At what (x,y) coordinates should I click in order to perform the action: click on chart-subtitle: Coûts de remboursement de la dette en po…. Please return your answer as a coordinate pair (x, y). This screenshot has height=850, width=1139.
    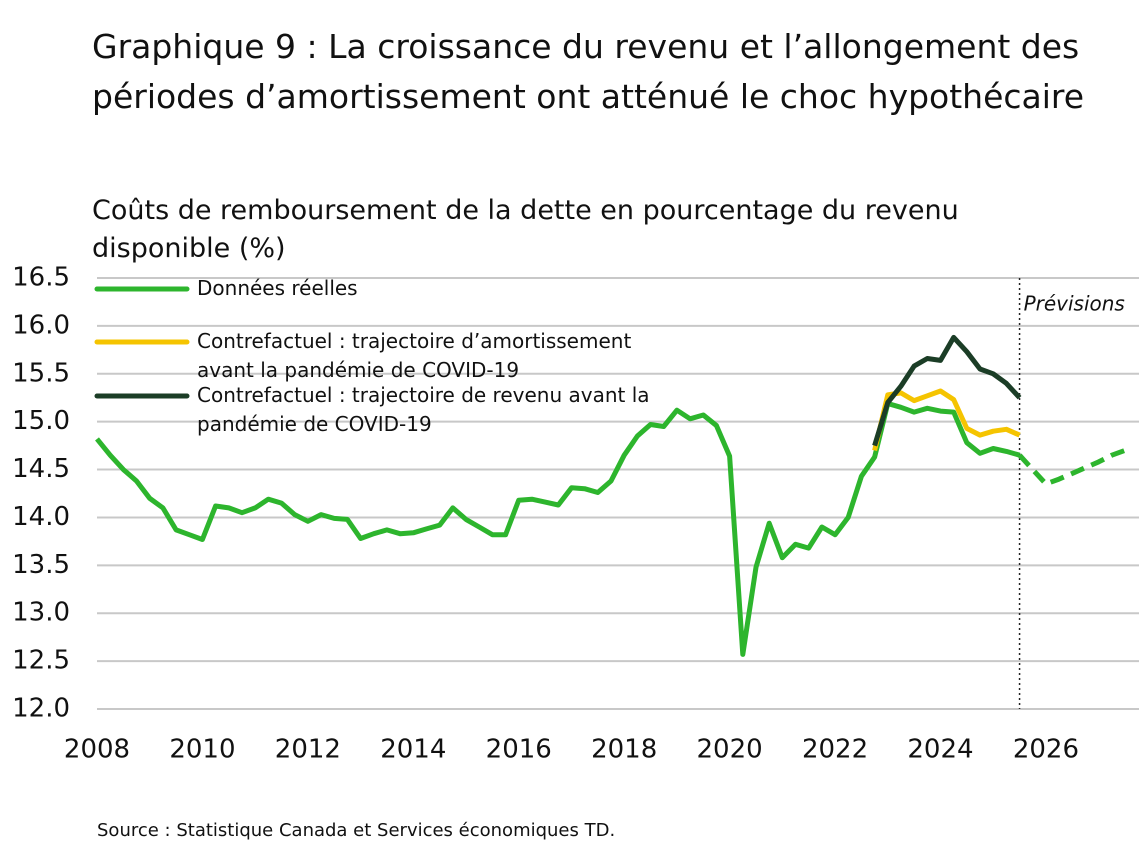
    Looking at the image, I should click on (525, 229).